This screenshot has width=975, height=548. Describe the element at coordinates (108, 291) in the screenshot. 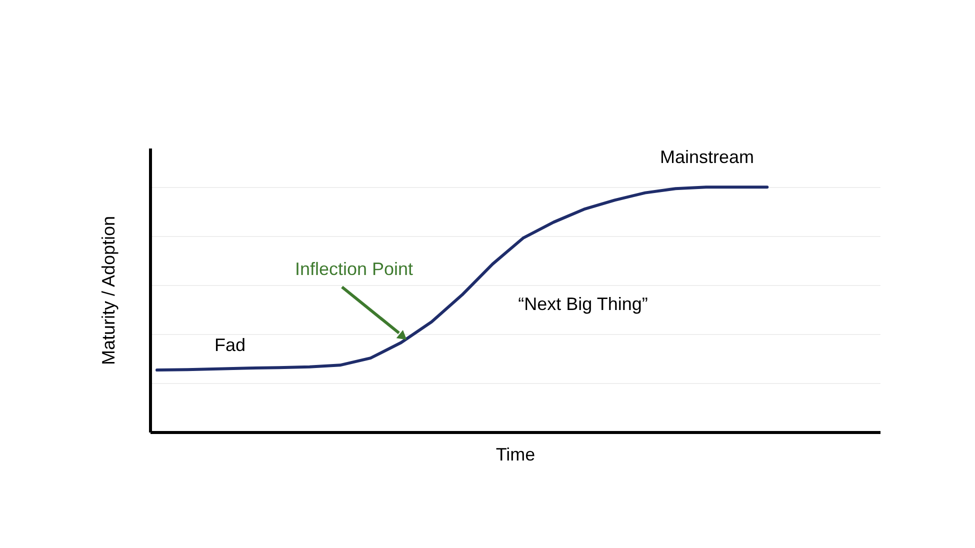

I see `y-axis-title: Maturity / Adoption` at that location.